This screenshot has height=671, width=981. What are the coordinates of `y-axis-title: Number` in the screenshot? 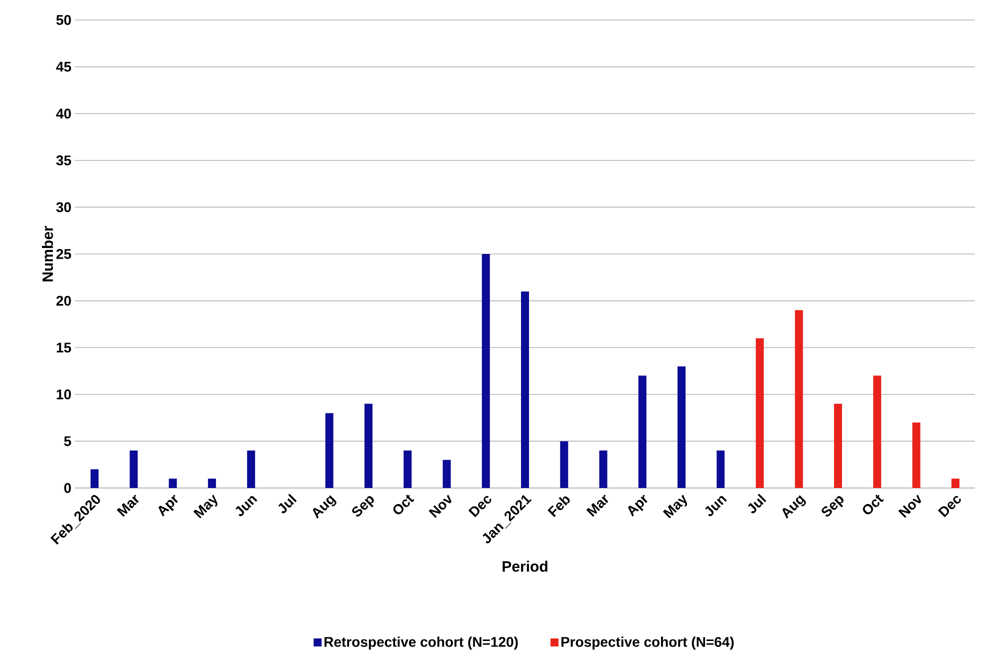 It's located at (48, 254).